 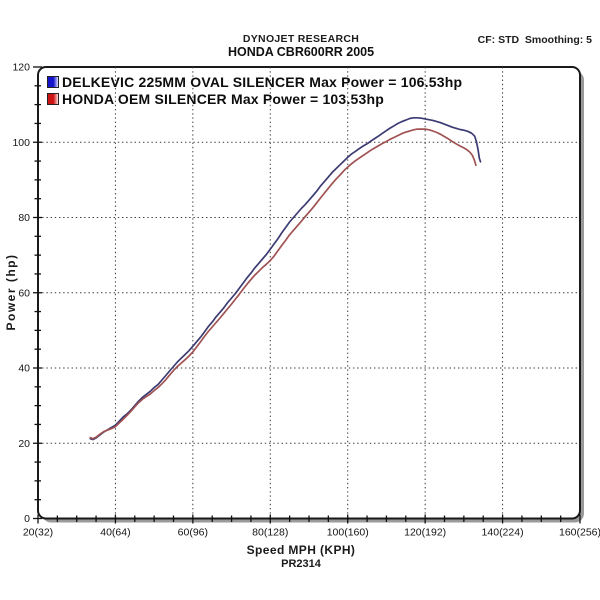 I want to click on x-tick-label: 140(224), so click(x=503, y=533).